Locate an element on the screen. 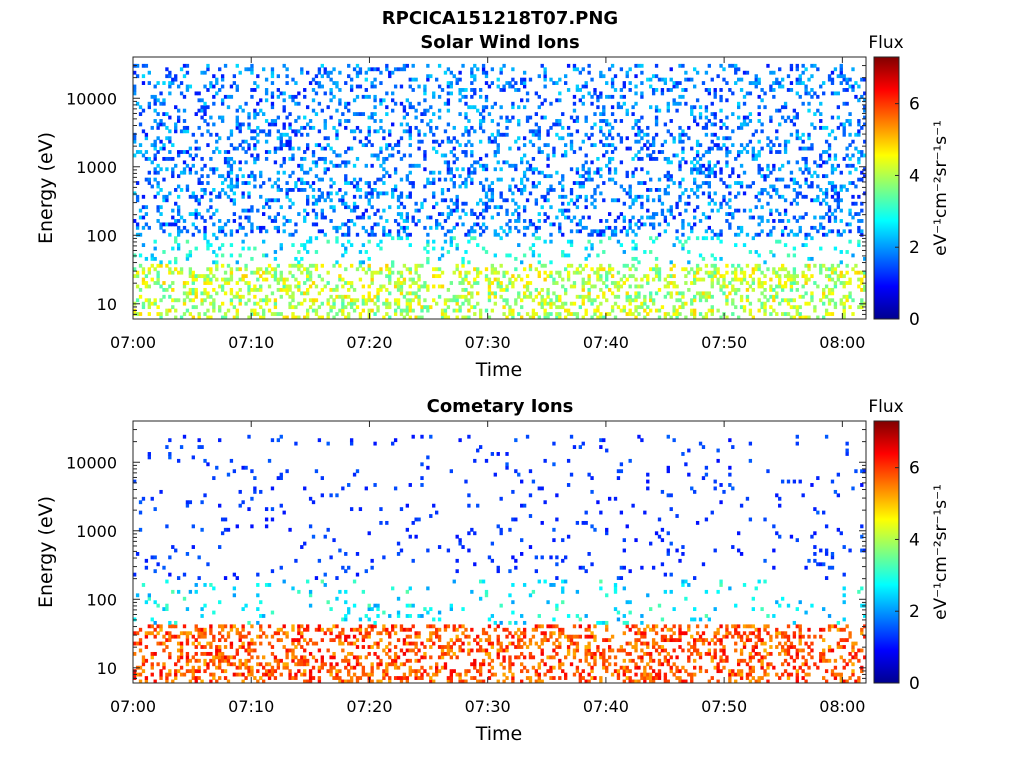 The height and width of the screenshot is (768, 1024). figure-title: RPCICA151218T07.PNG is located at coordinates (500, 18).